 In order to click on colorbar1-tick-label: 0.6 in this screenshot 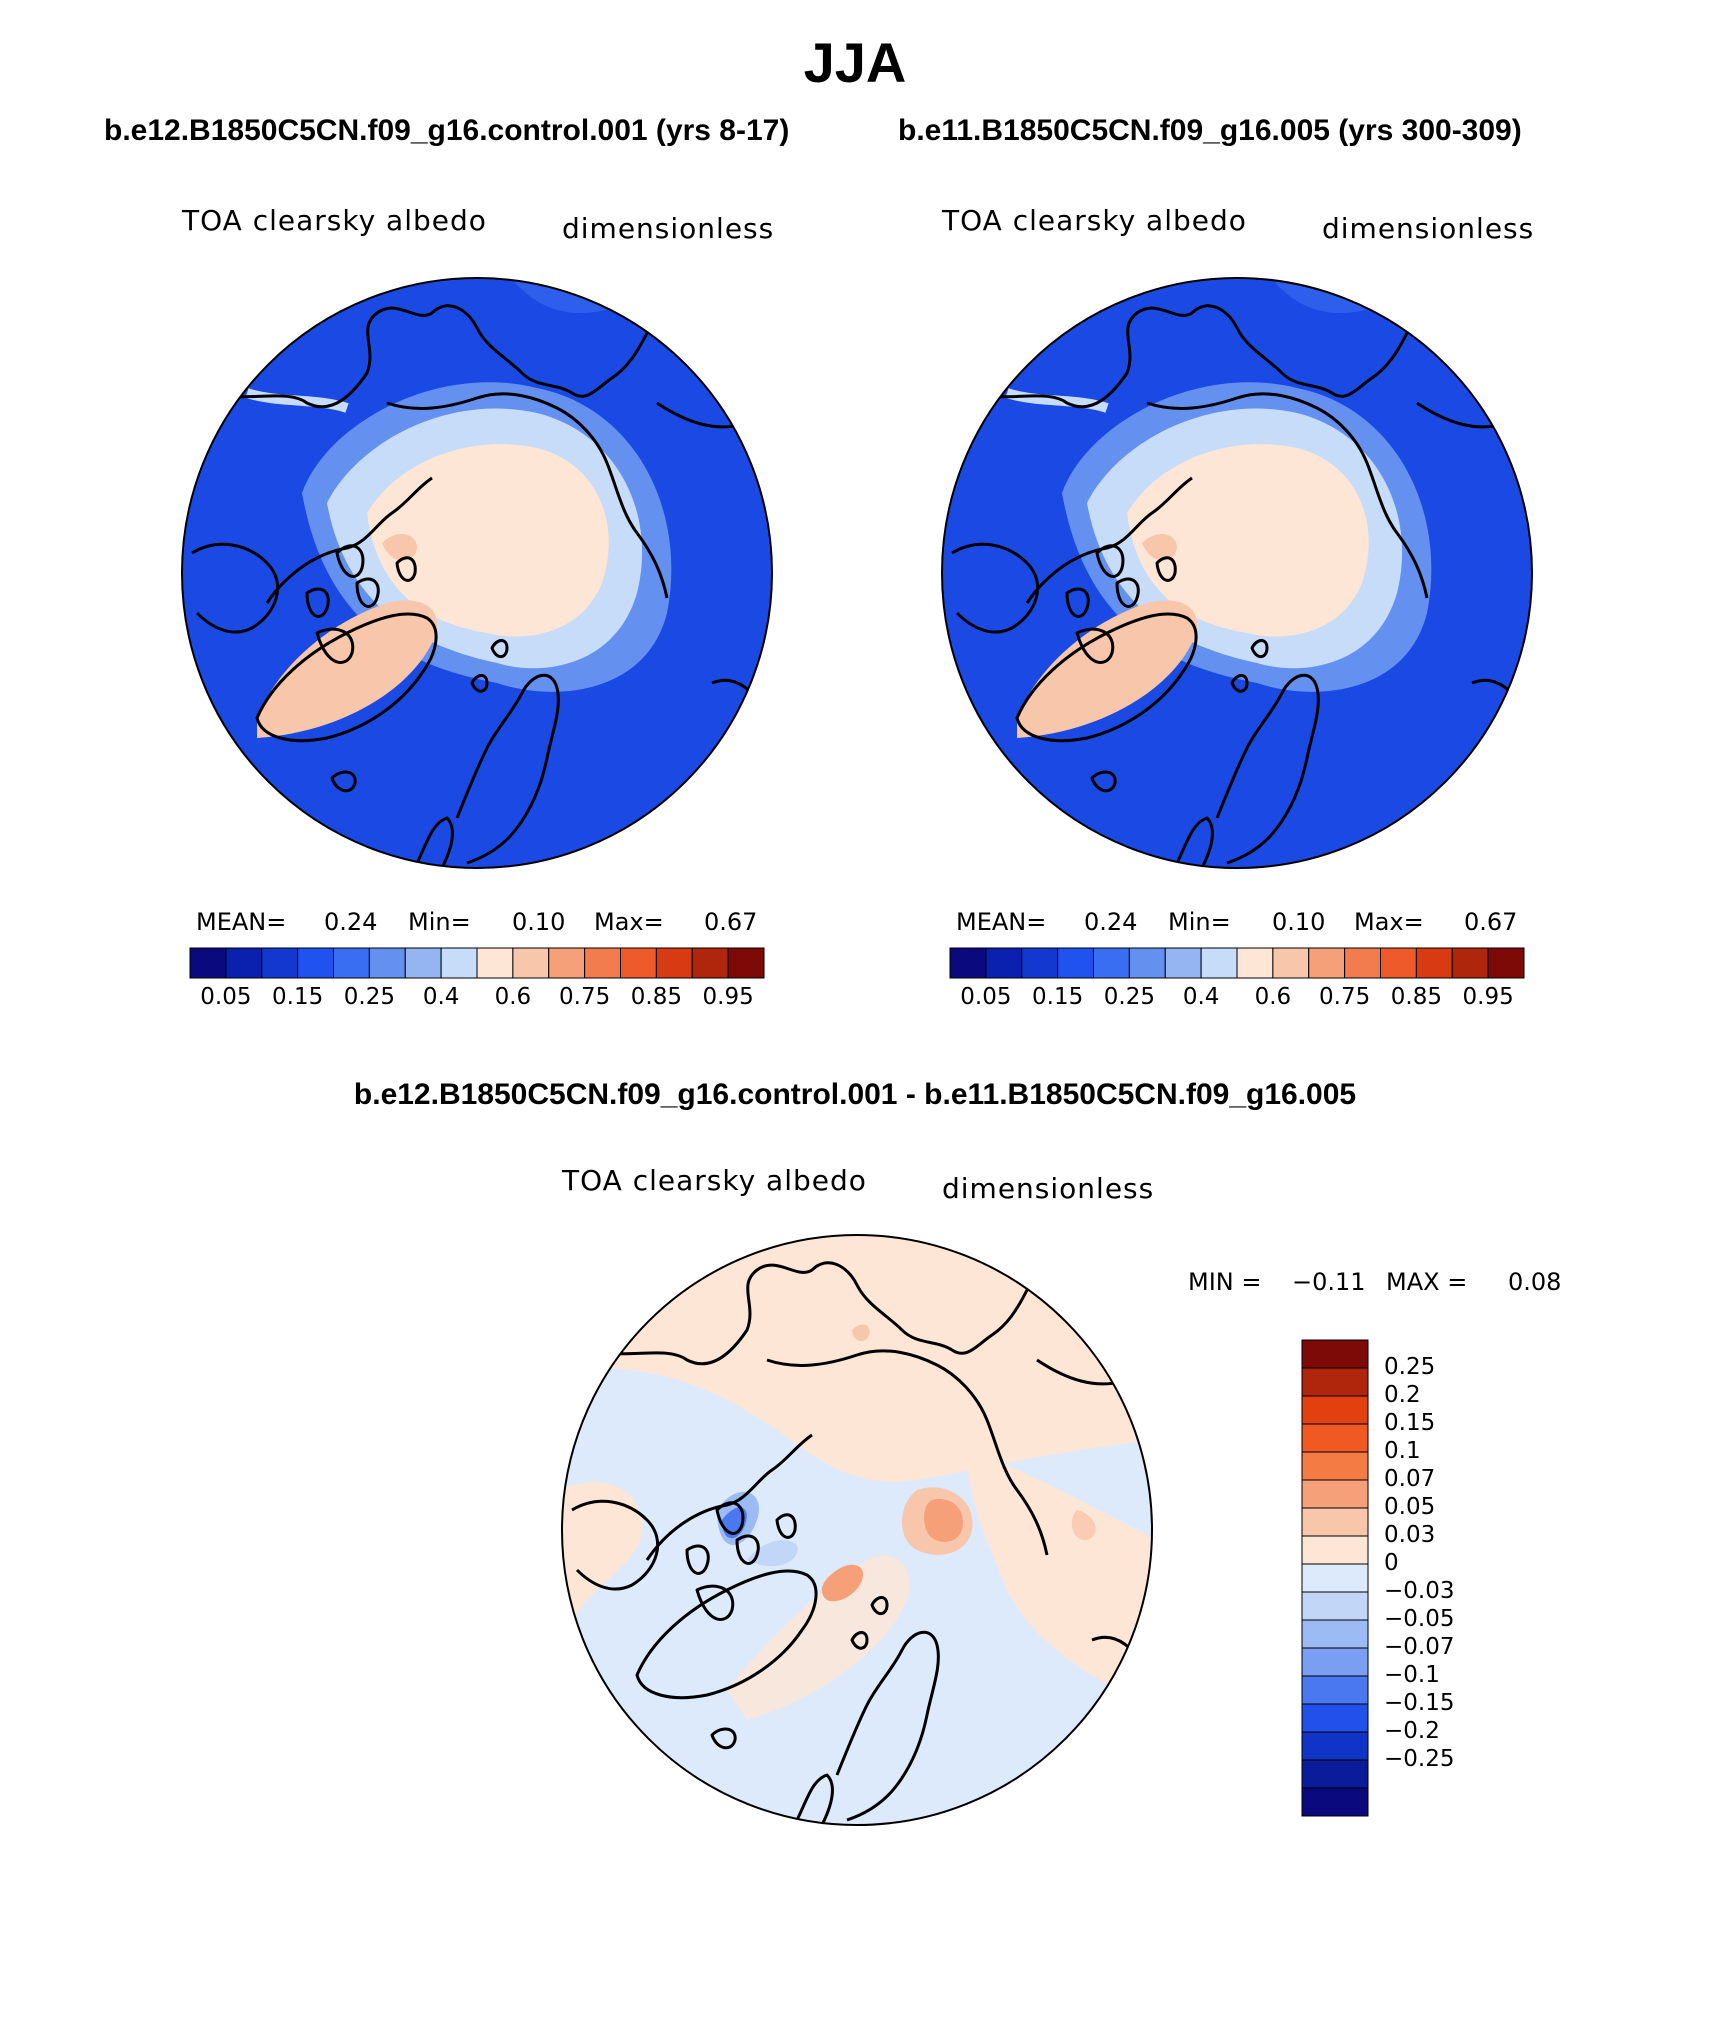, I will do `click(513, 997)`.